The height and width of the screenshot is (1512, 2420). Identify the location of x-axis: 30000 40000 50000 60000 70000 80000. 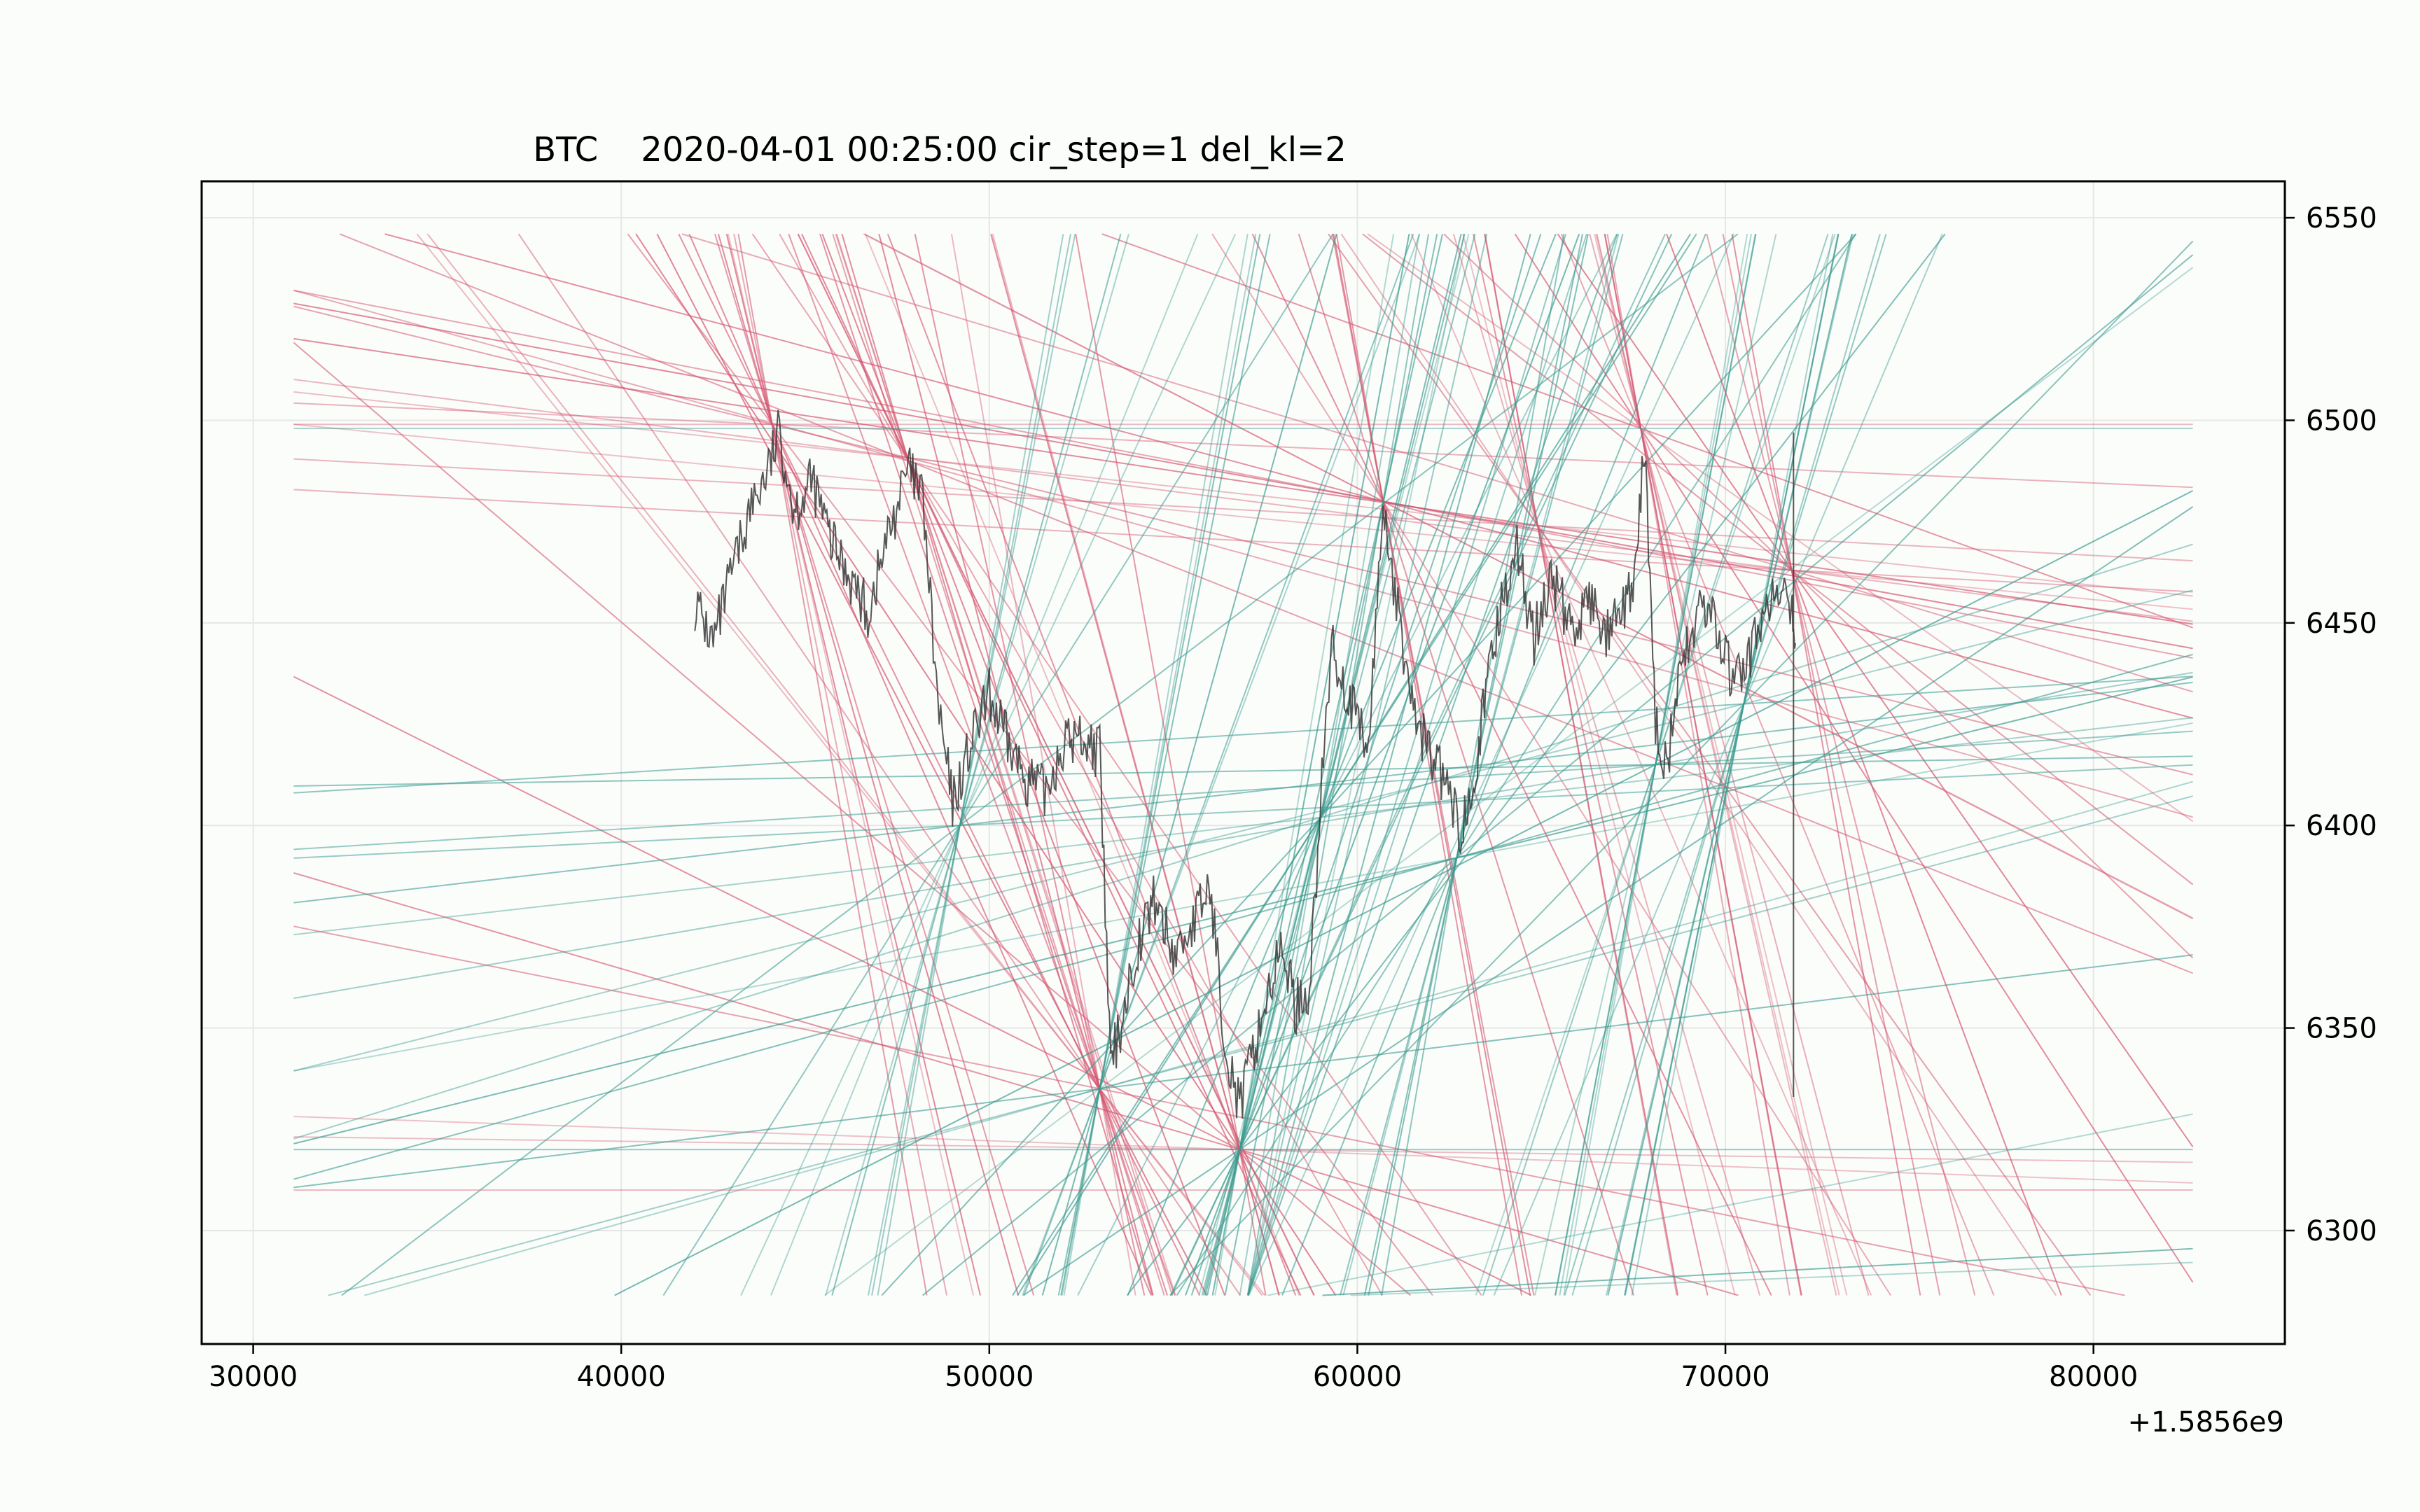
(1173, 1368).